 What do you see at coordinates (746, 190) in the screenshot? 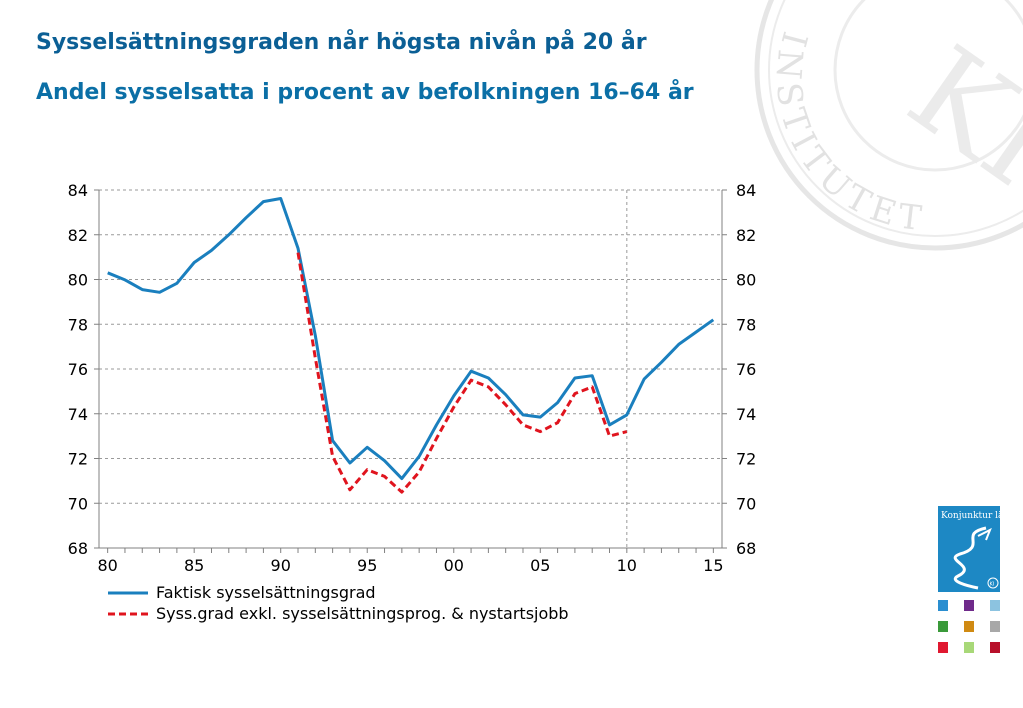
I see `y-tick-label-right: 84` at bounding box center [746, 190].